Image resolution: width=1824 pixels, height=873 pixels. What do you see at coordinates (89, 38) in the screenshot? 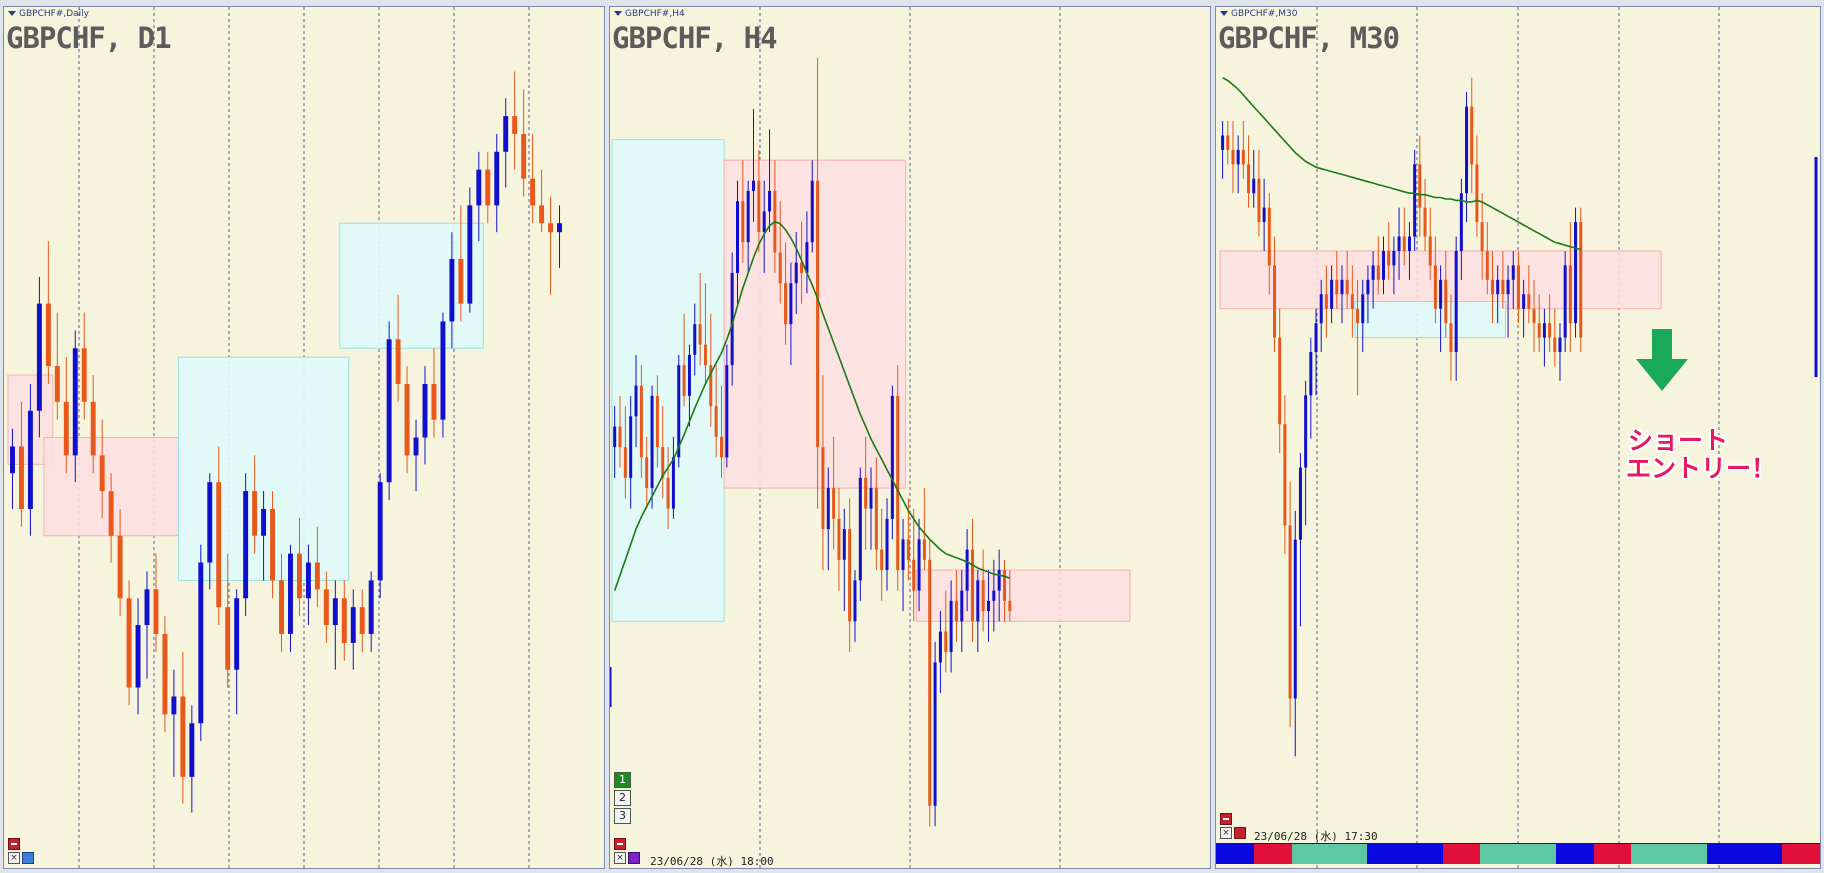
I see `chart-symbol-label: GBPCHF, D1` at bounding box center [89, 38].